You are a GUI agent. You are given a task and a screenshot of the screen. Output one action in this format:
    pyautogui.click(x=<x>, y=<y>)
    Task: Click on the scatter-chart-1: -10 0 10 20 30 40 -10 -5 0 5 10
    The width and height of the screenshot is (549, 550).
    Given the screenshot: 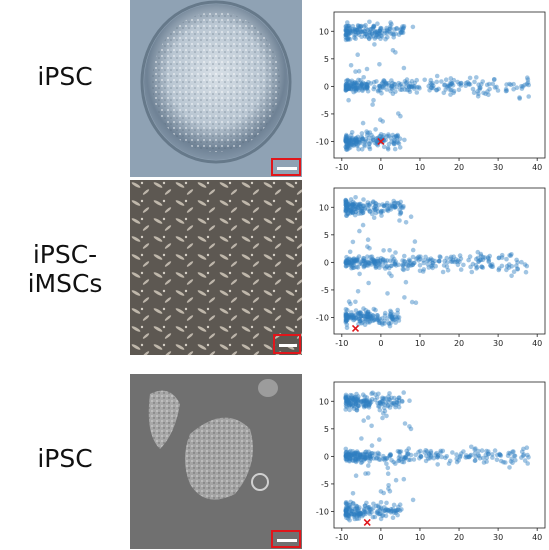 What is the action you would take?
    pyautogui.click(x=428, y=94)
    